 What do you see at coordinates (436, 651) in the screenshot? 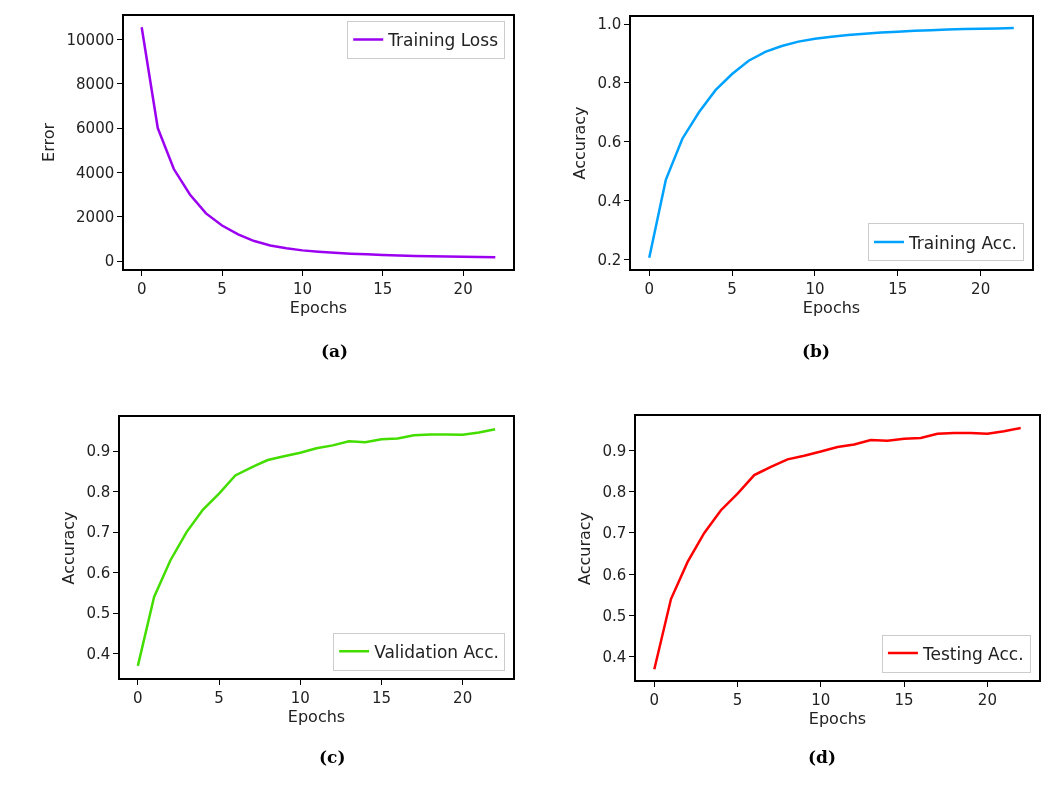
I see `legend-label: Validation Acc.` at bounding box center [436, 651].